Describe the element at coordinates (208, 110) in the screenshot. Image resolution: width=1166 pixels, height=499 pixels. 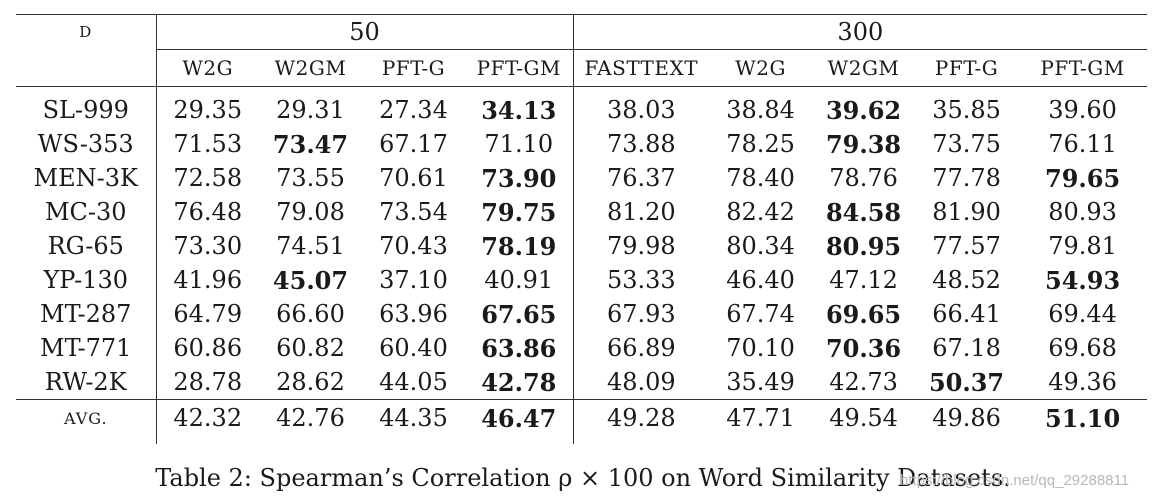
I see `table-cell: 29.35` at that location.